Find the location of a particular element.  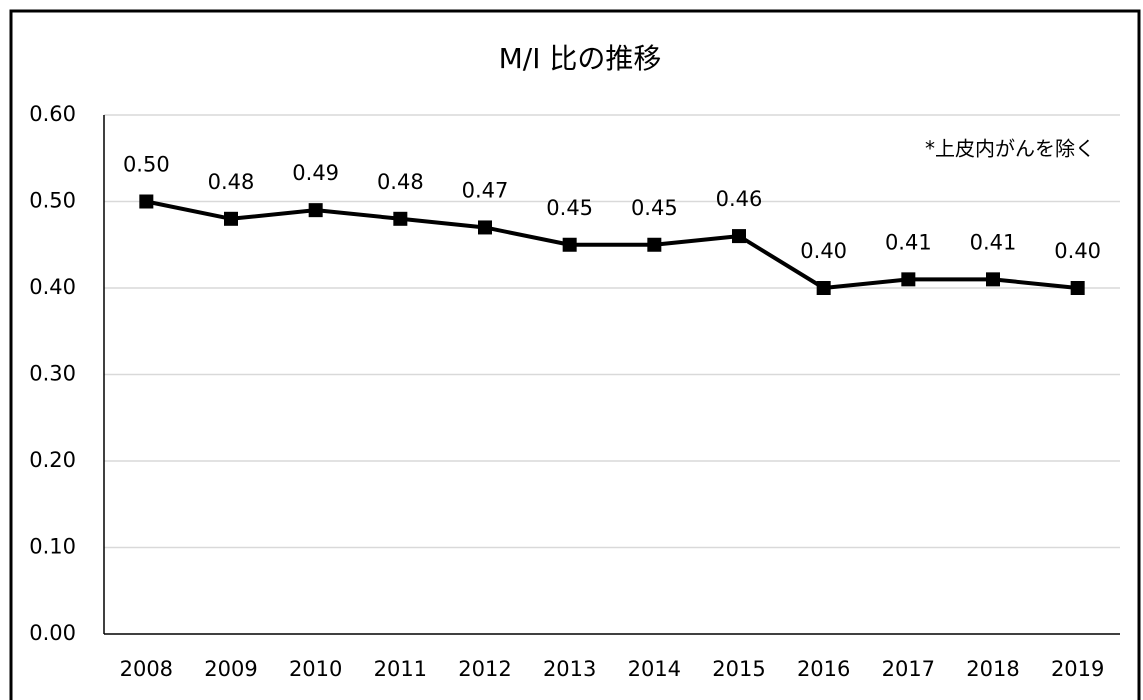

x-tick-label: 2008 is located at coordinates (146, 669).